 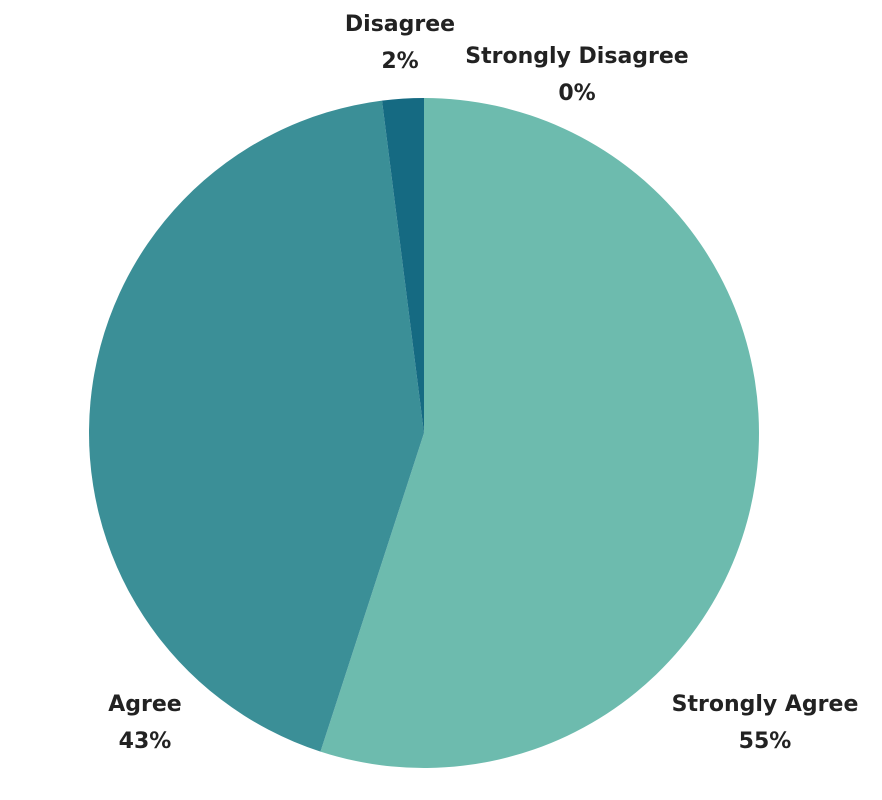 What do you see at coordinates (400, 24) in the screenshot?
I see `slice-label: Disagree` at bounding box center [400, 24].